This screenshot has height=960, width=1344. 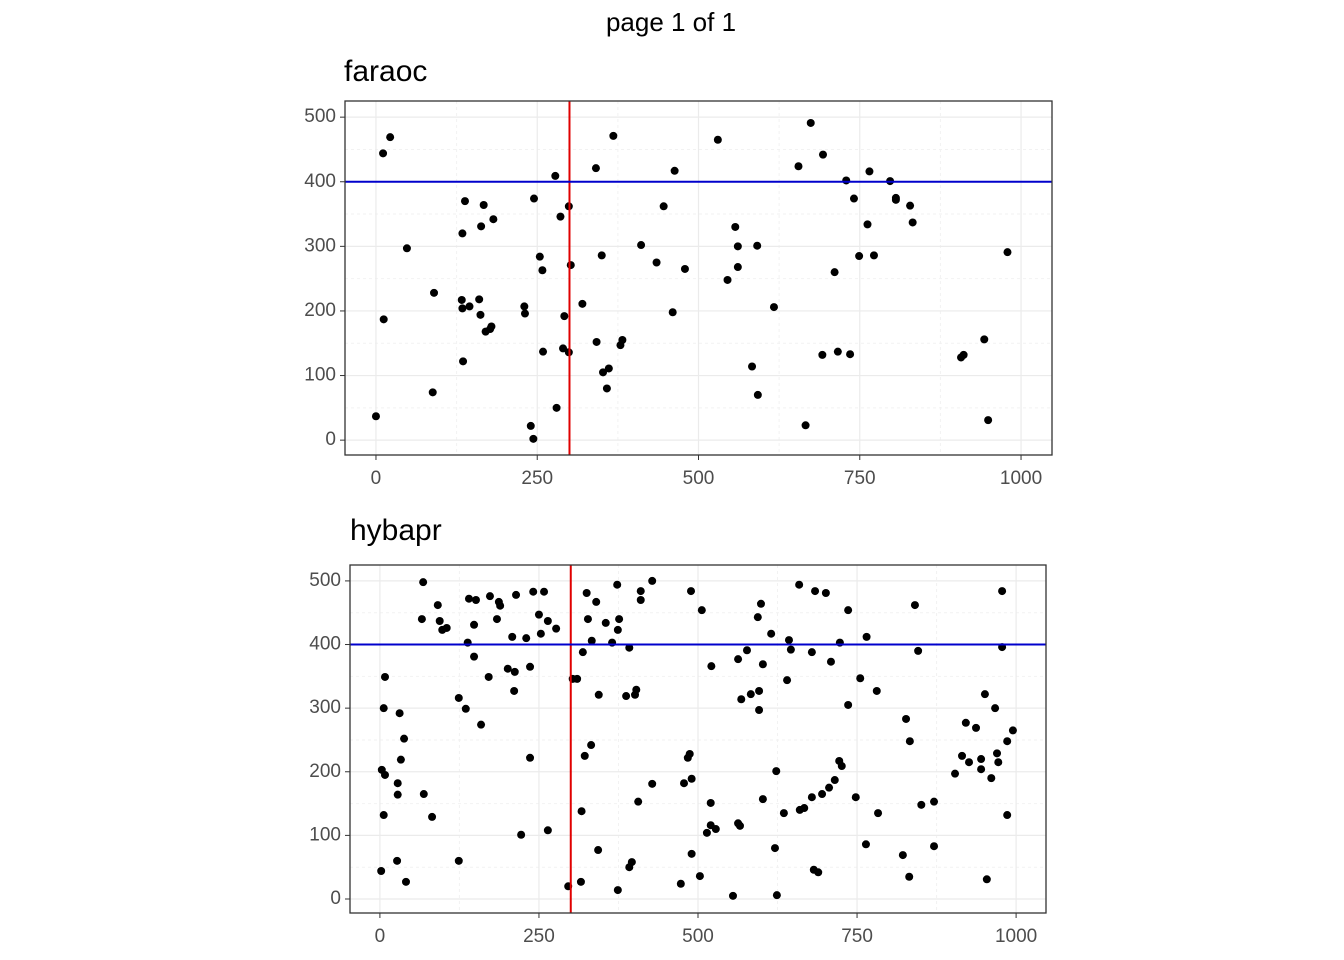 What do you see at coordinates (325, 707) in the screenshot?
I see `y-tick-label: 300` at bounding box center [325, 707].